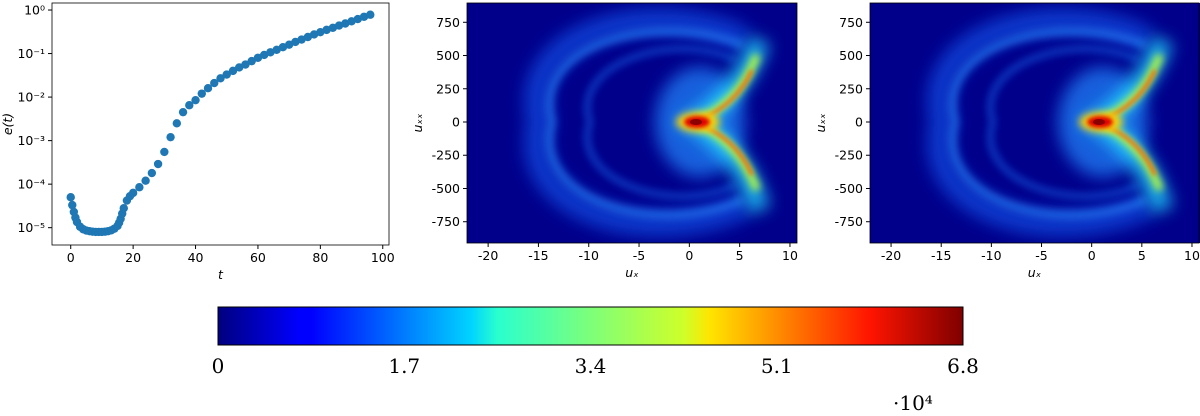  I want to click on colorbar, so click(590, 326).